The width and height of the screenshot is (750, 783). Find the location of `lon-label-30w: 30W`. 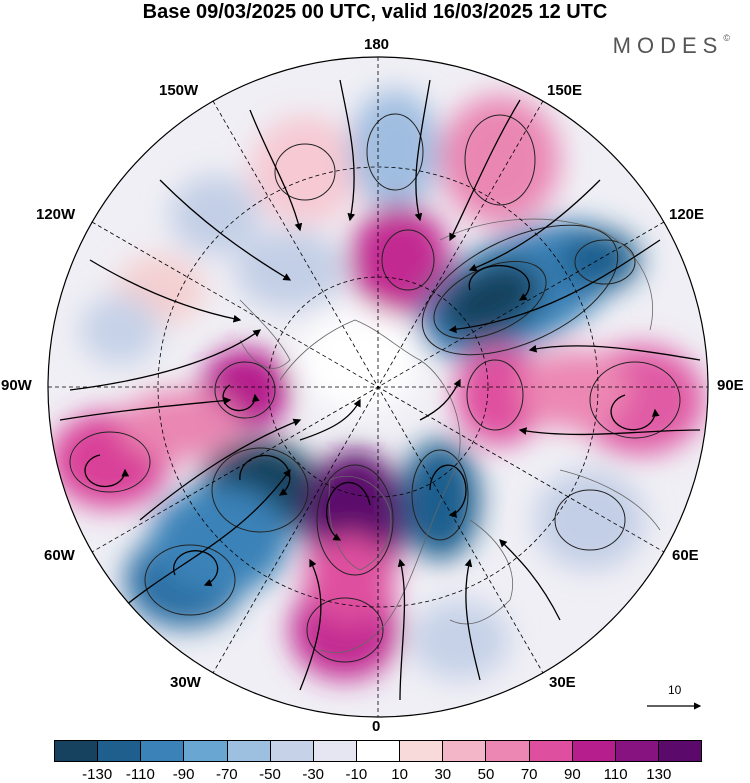

lon-label-30w: 30W is located at coordinates (185, 682).